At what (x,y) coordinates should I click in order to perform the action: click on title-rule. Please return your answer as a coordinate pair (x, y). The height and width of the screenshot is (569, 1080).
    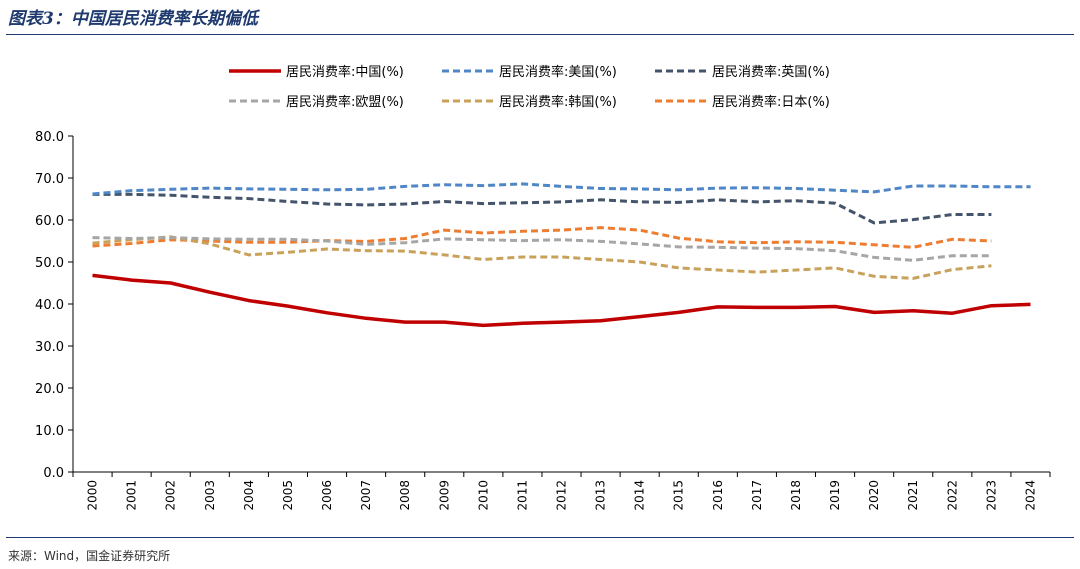
    Looking at the image, I should click on (540, 34).